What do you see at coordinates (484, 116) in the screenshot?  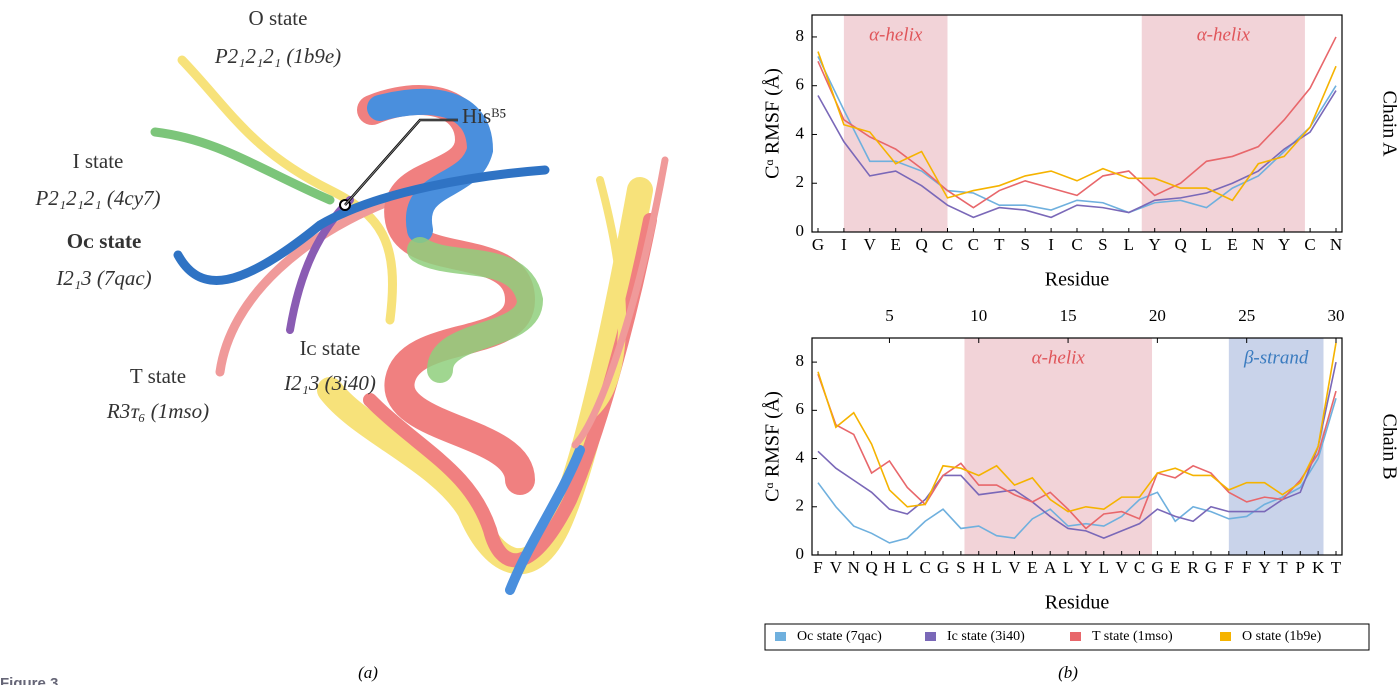 I see `residue-label: Hisᴮ⁵` at bounding box center [484, 116].